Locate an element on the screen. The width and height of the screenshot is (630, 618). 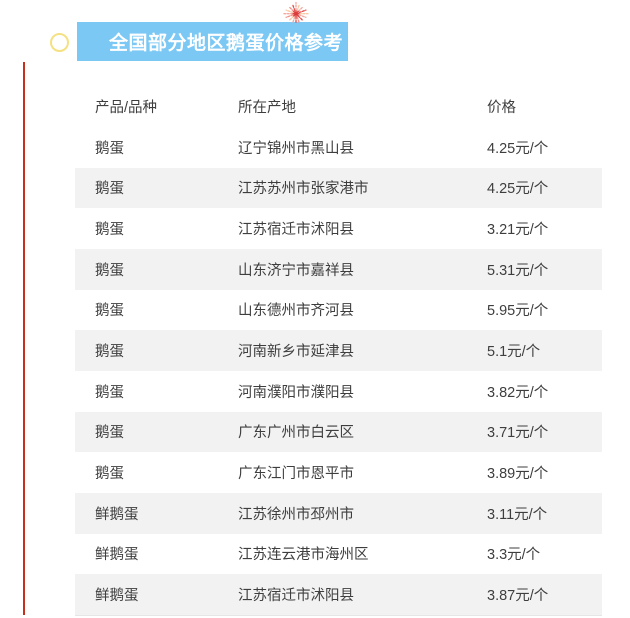
table-row: 鹅蛋 河南新乡市延津县 5.1元/个 is located at coordinates (338, 350).